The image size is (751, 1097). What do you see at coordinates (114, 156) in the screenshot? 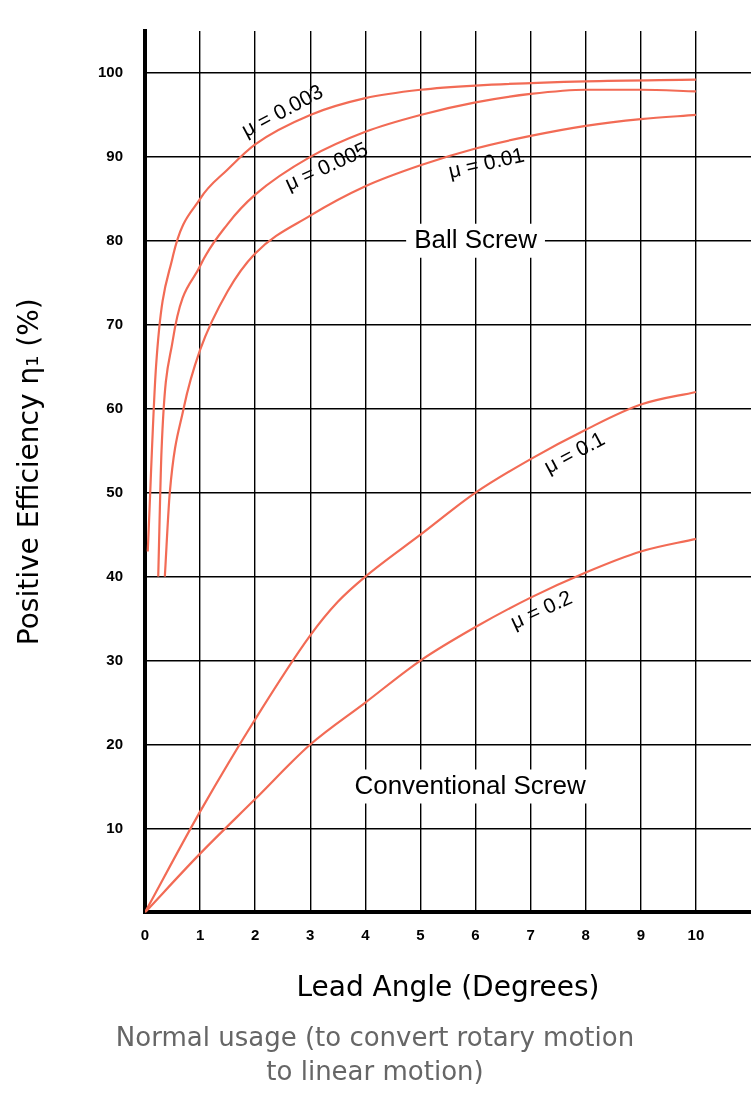
I see `y-tick-label: 90` at bounding box center [114, 156].